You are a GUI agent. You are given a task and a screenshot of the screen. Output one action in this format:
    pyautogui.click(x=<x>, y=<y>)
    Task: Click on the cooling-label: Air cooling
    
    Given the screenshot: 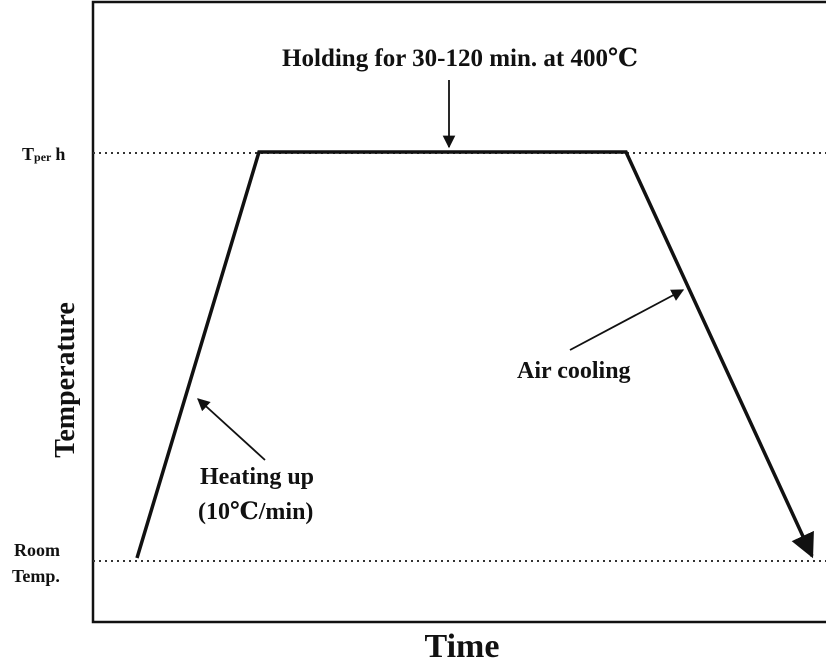 What is the action you would take?
    pyautogui.click(x=574, y=371)
    